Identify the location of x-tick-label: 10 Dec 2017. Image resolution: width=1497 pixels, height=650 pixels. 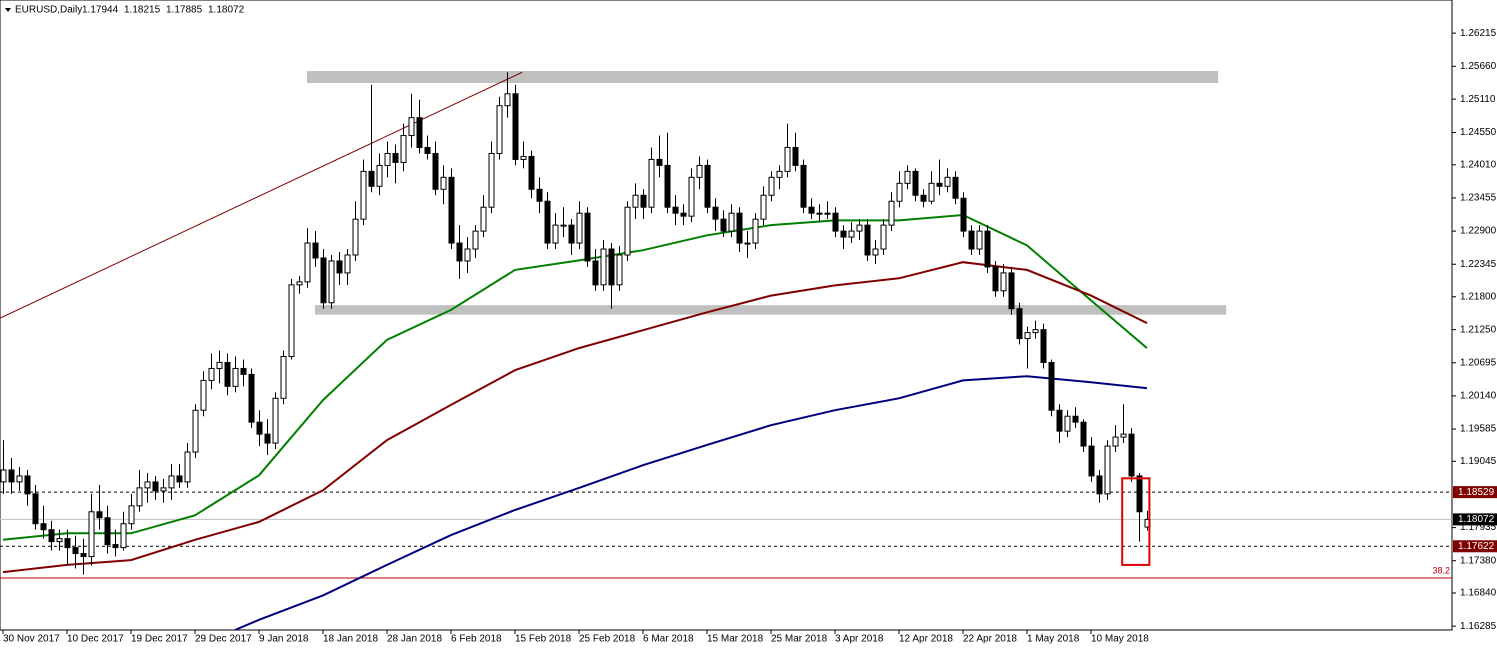
(95, 639).